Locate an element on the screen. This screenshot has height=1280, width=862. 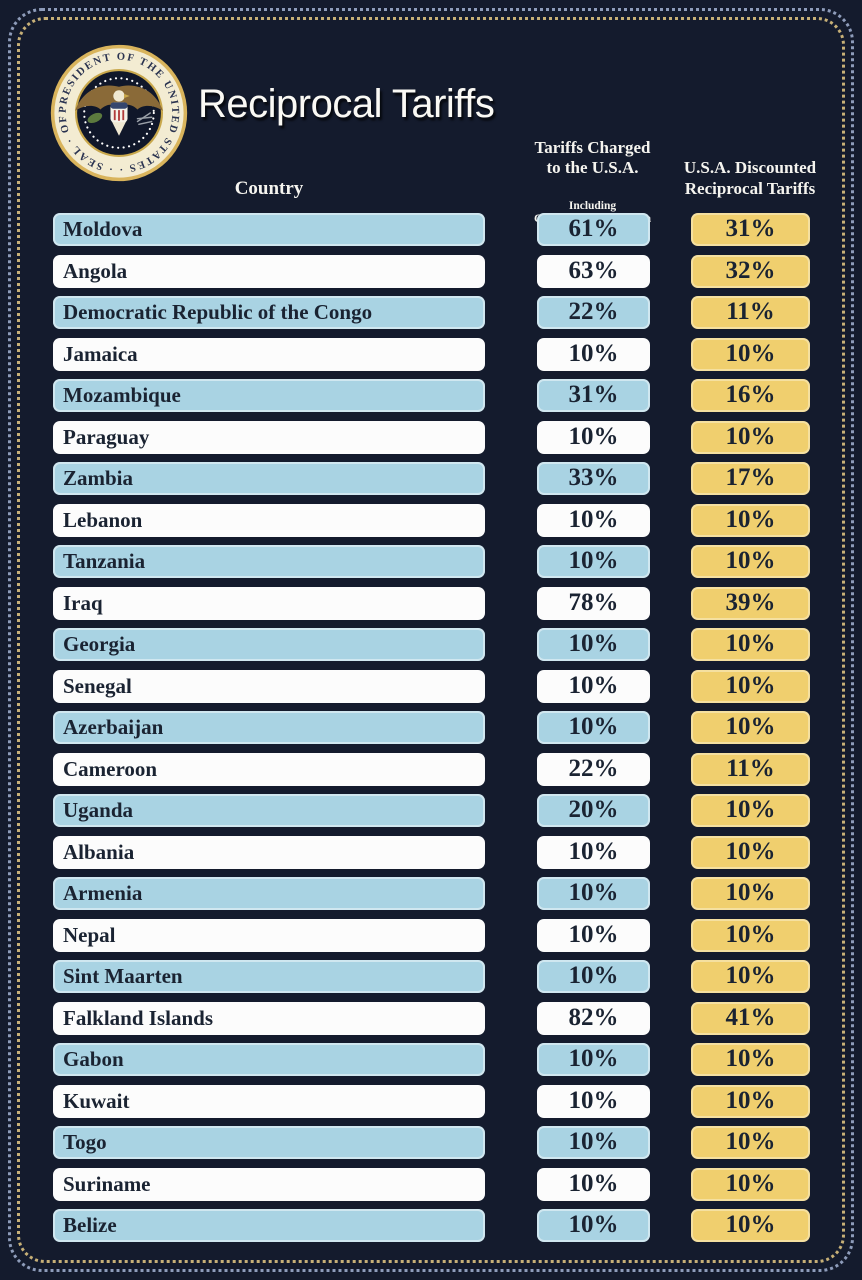
tariffs-charged-cell: 78% is located at coordinates (593, 603).